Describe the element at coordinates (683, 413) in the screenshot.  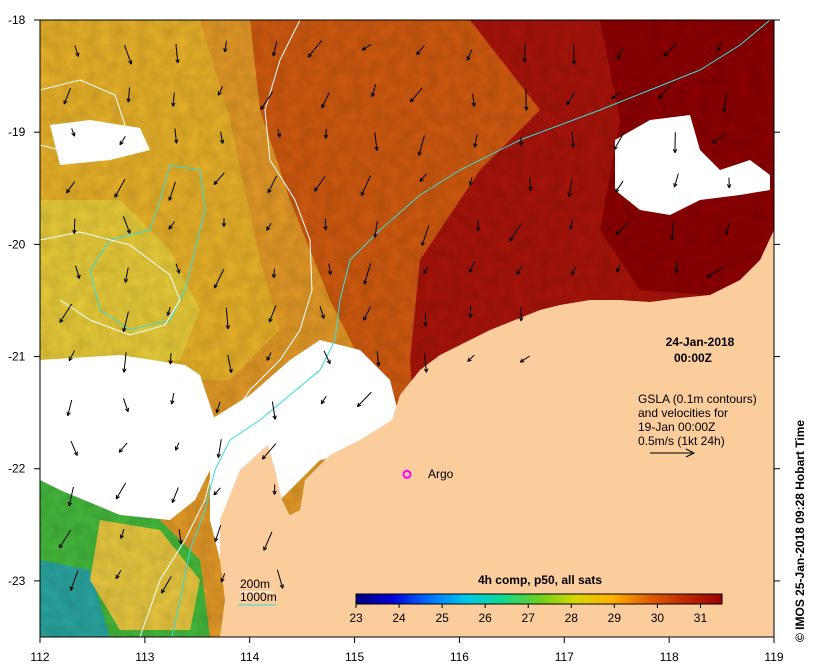
I see `gsla-note-line2: and velocities for` at that location.